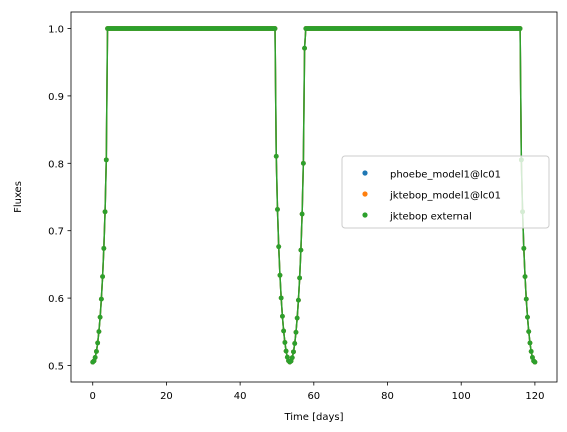  What do you see at coordinates (56, 299) in the screenshot?
I see `y-tick-label: 0.6` at bounding box center [56, 299].